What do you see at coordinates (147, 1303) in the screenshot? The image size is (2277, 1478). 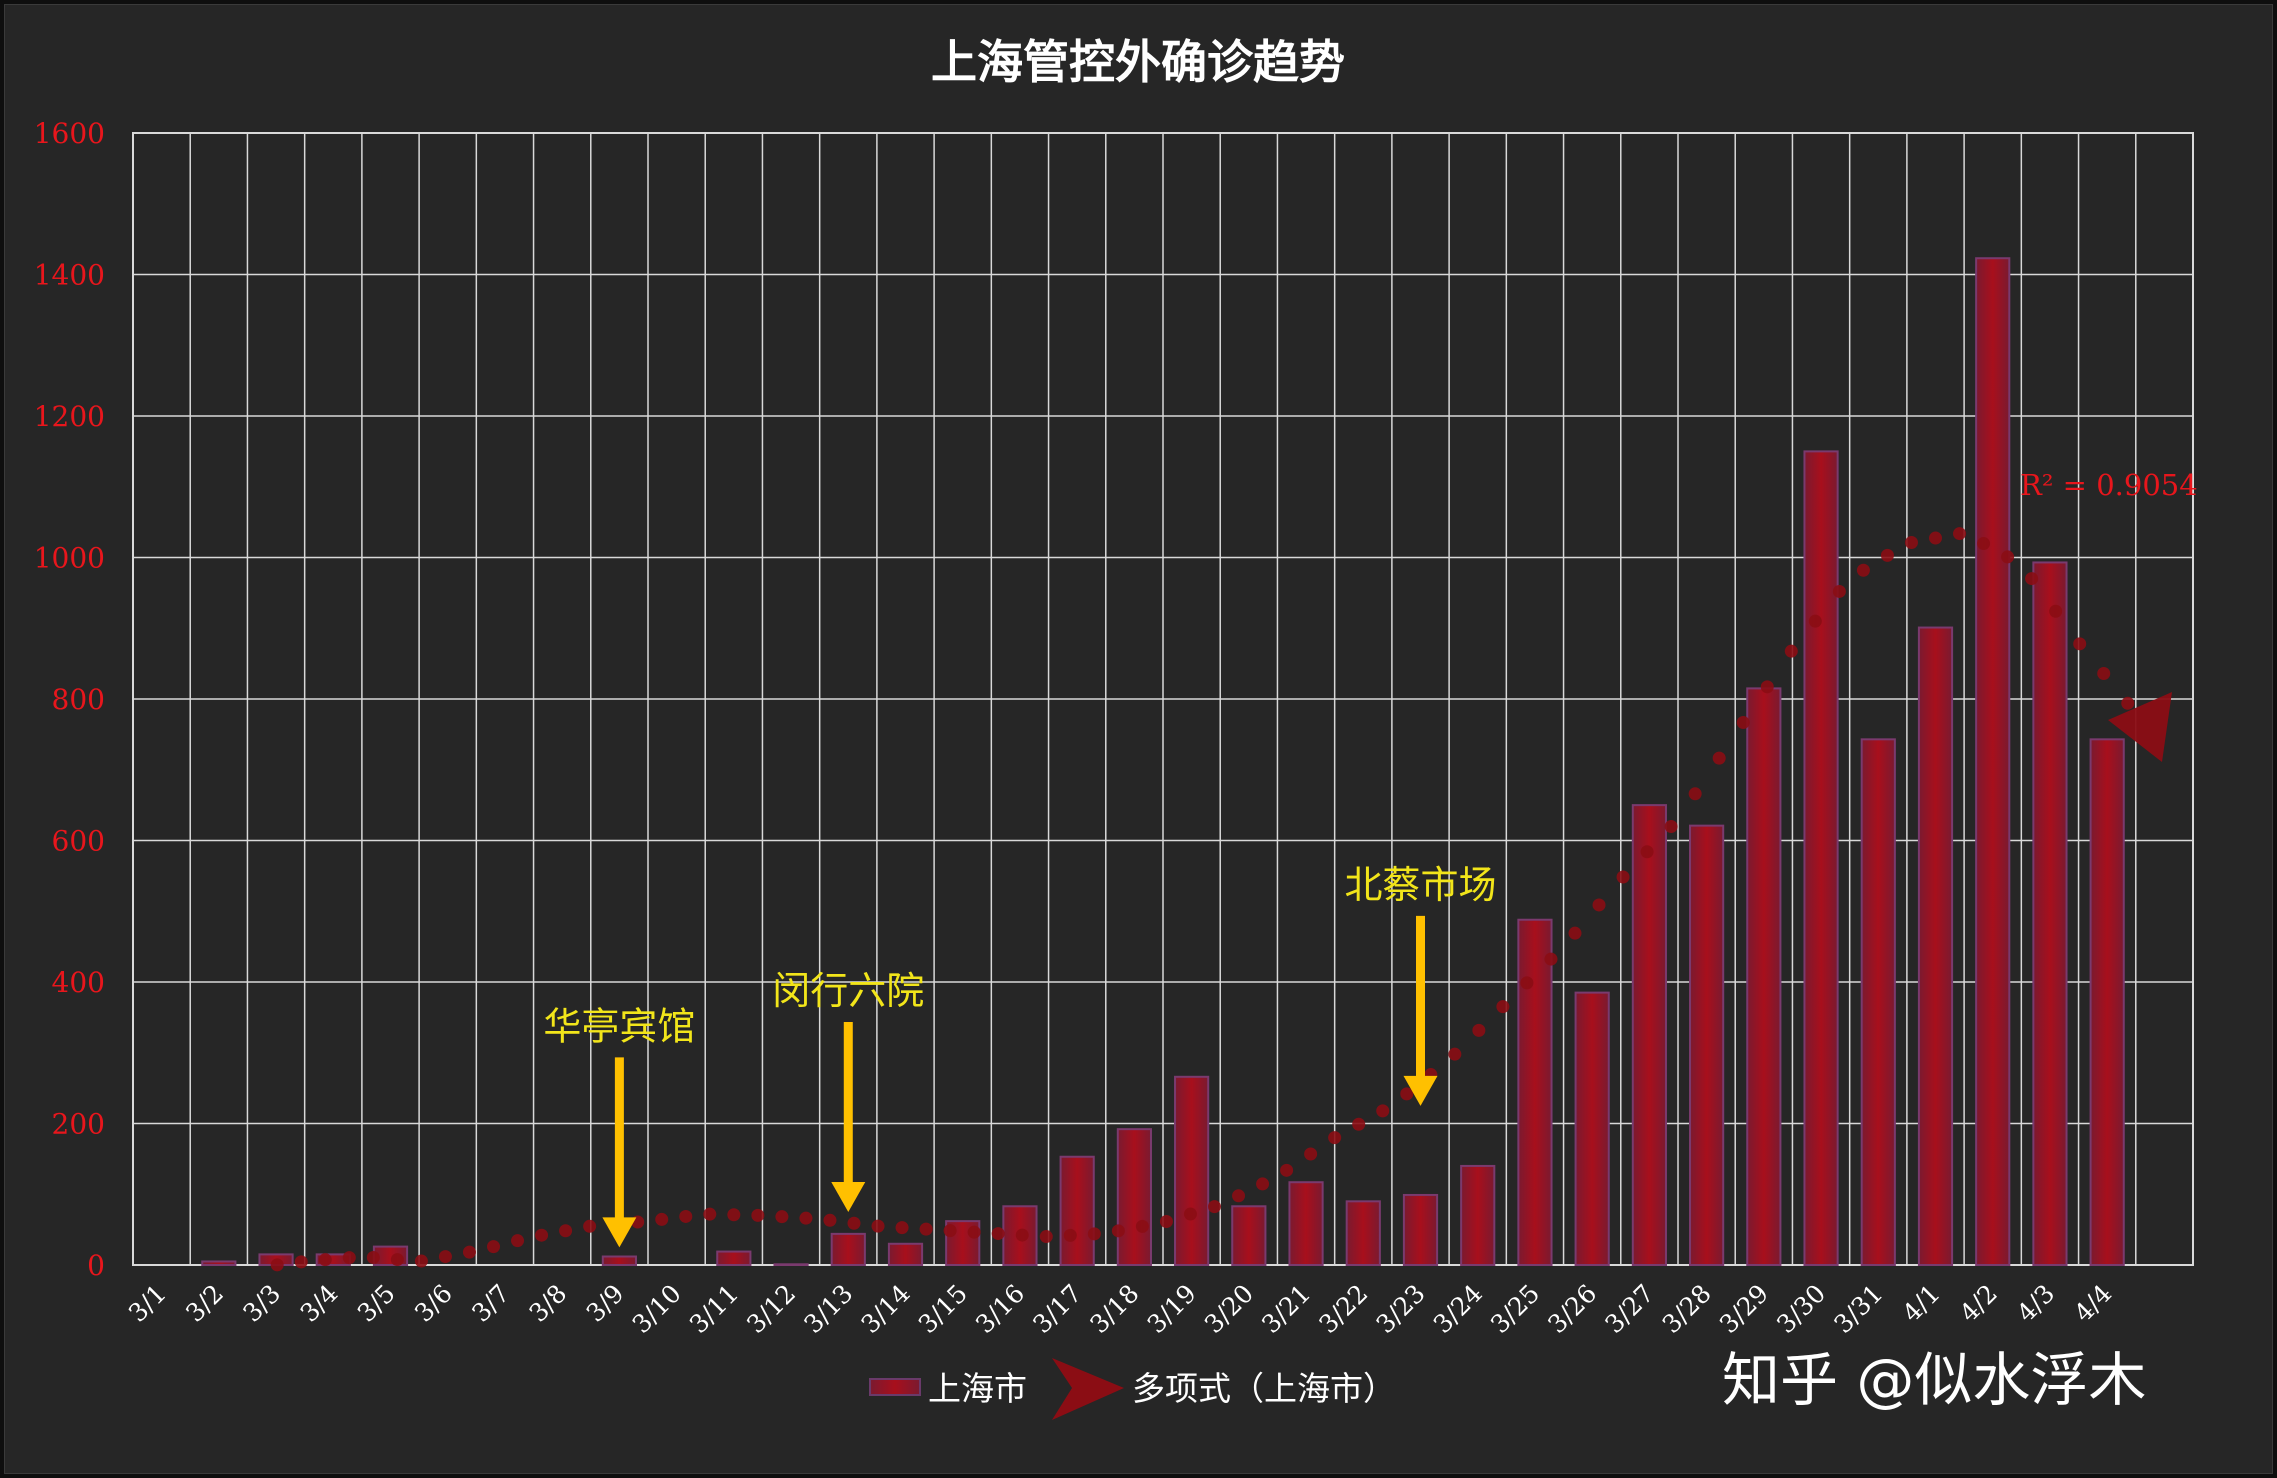 I see `x-tick-label: 3/1` at bounding box center [147, 1303].